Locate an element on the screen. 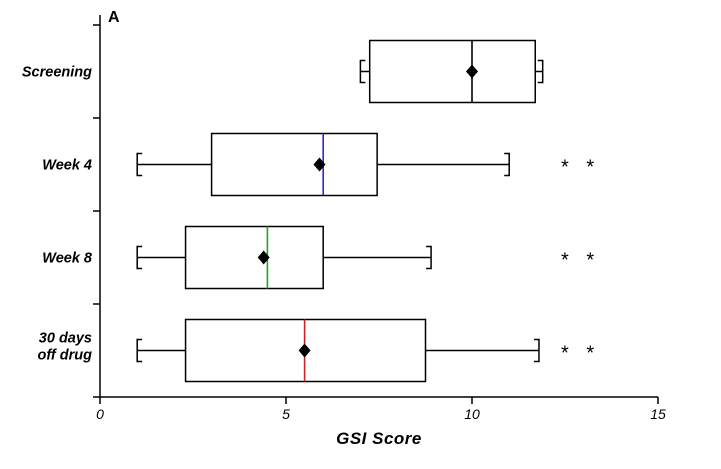 The height and width of the screenshot is (469, 721). box-row-1: Week 4 * * is located at coordinates (321, 164).